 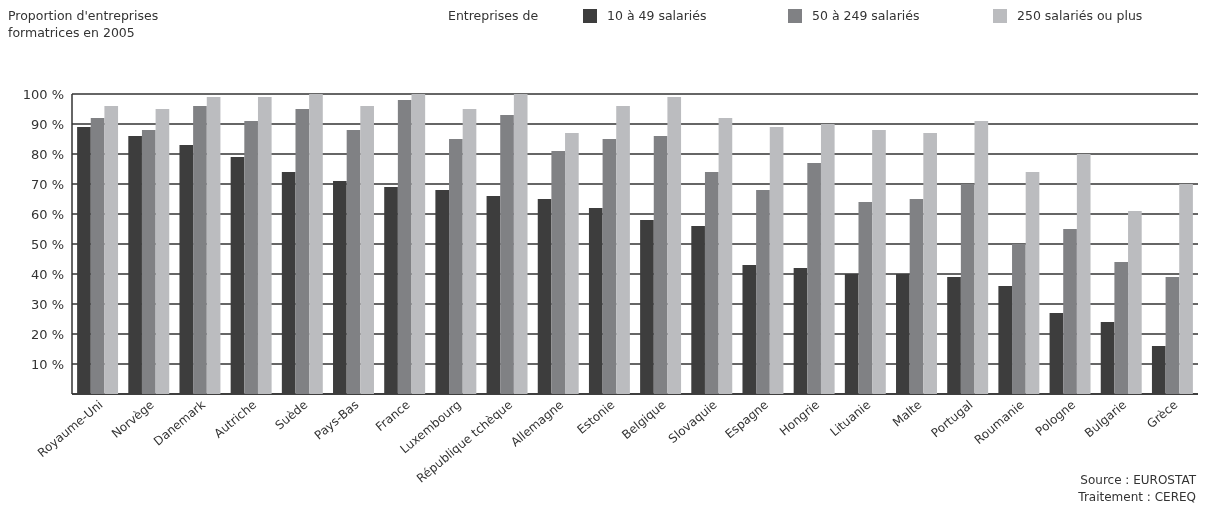 What do you see at coordinates (657, 15) in the screenshot?
I see `legend-label: 10 à 49 salariés` at bounding box center [657, 15].